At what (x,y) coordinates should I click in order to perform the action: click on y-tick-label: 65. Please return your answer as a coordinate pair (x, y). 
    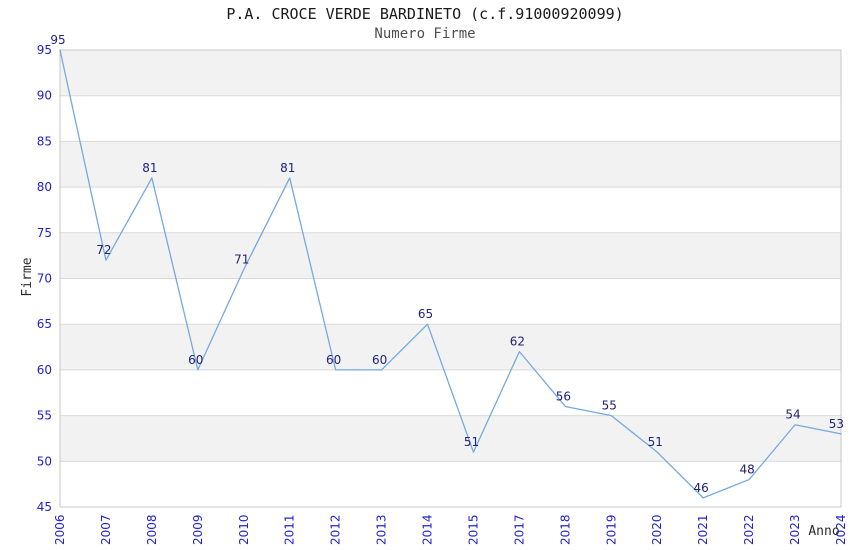
    Looking at the image, I should click on (44, 324).